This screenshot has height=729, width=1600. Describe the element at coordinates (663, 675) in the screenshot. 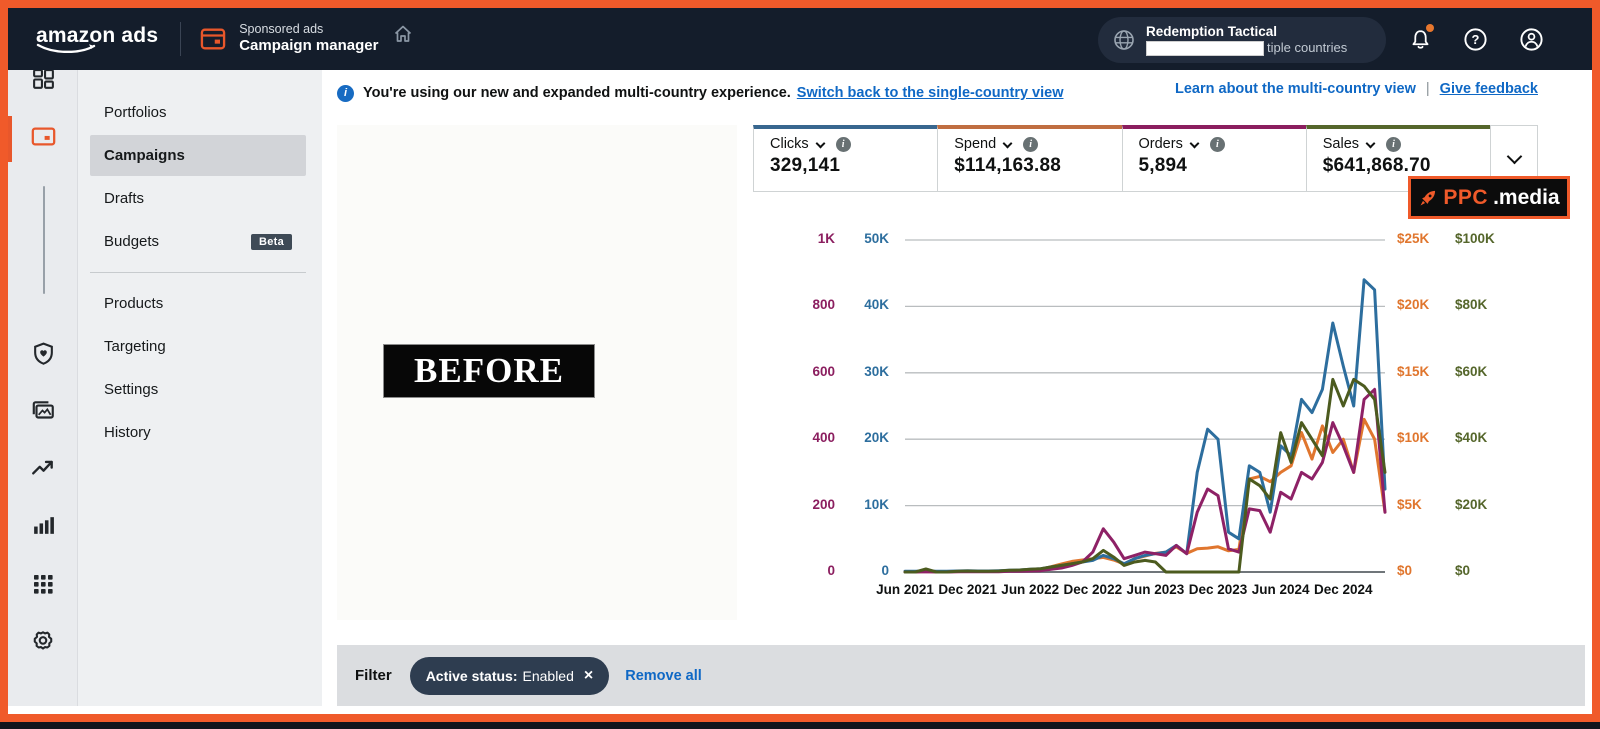

I see `remove-all-link: Remove all` at that location.